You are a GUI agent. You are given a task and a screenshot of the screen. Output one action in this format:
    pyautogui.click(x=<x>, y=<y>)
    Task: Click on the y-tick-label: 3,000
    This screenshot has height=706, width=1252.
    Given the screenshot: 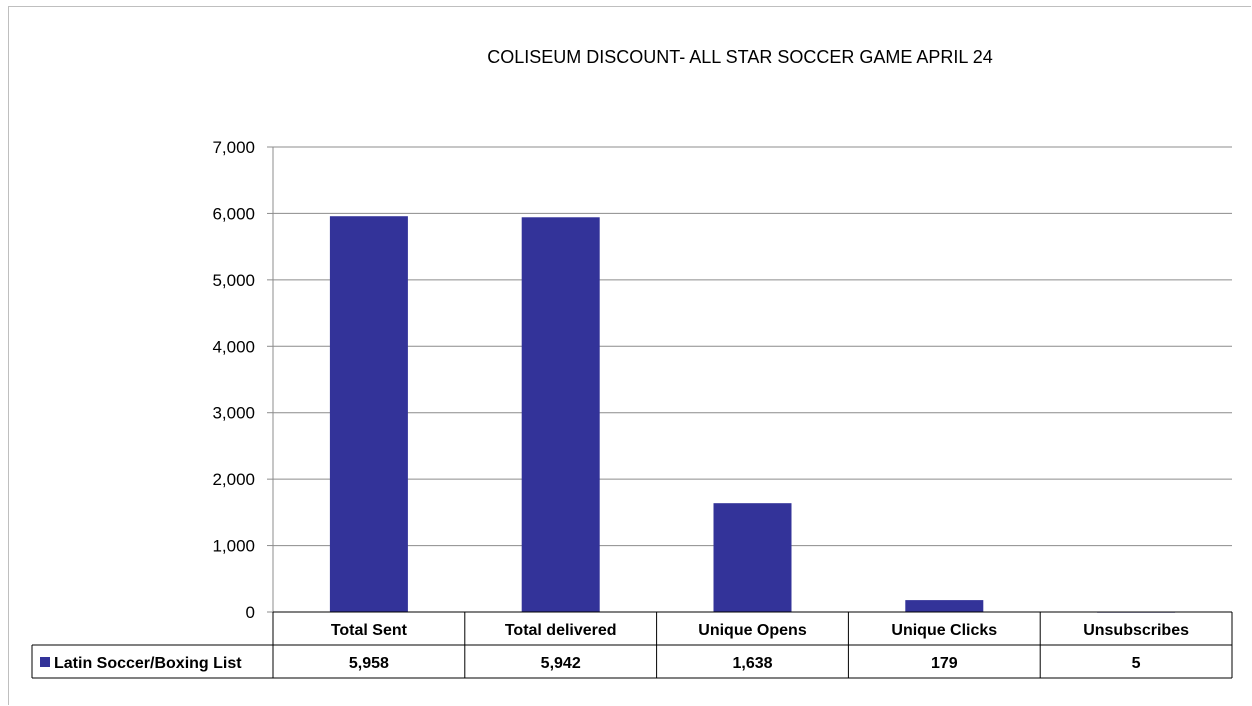 What is the action you would take?
    pyautogui.click(x=233, y=413)
    